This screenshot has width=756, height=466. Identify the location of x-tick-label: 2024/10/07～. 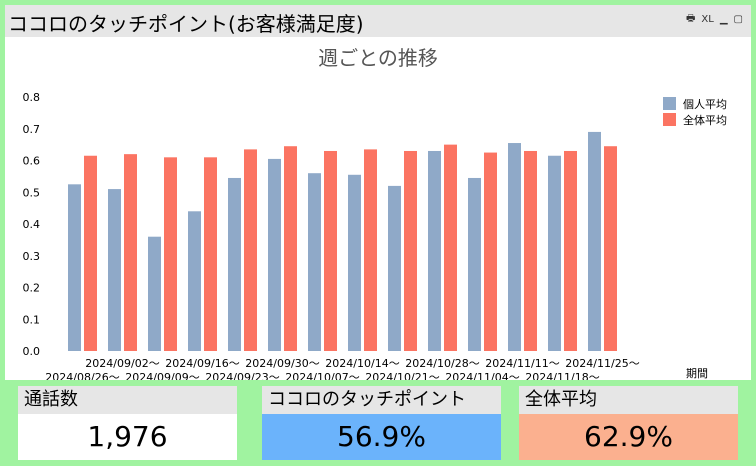
(322, 375).